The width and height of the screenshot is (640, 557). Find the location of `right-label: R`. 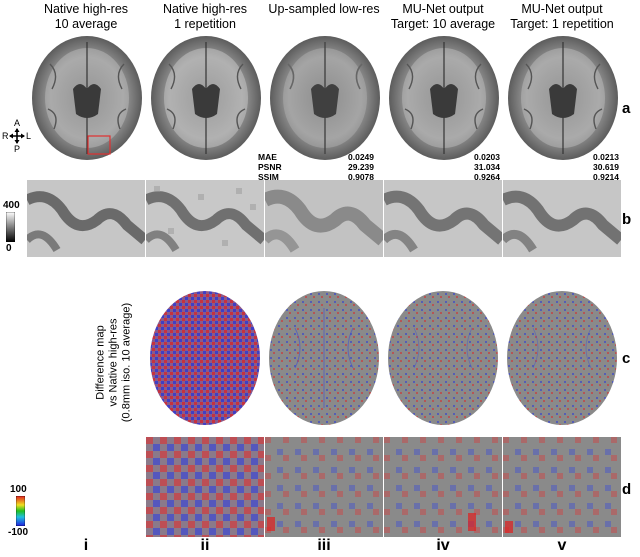

right-label: R is located at coordinates (5, 136).